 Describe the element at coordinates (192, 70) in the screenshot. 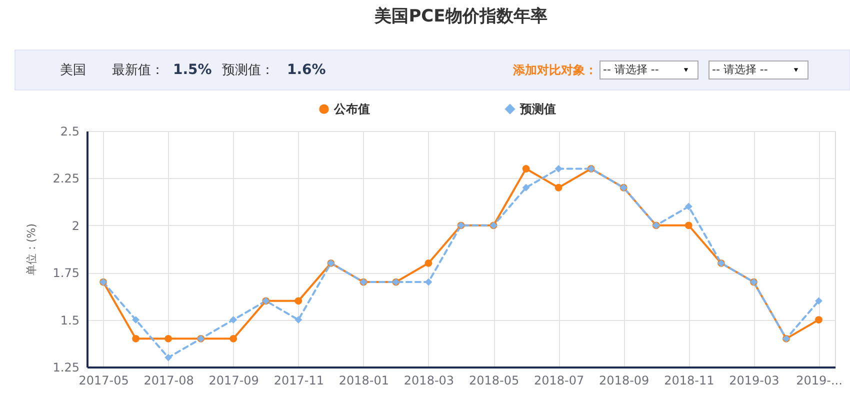

I see `text: 1.5%` at that location.